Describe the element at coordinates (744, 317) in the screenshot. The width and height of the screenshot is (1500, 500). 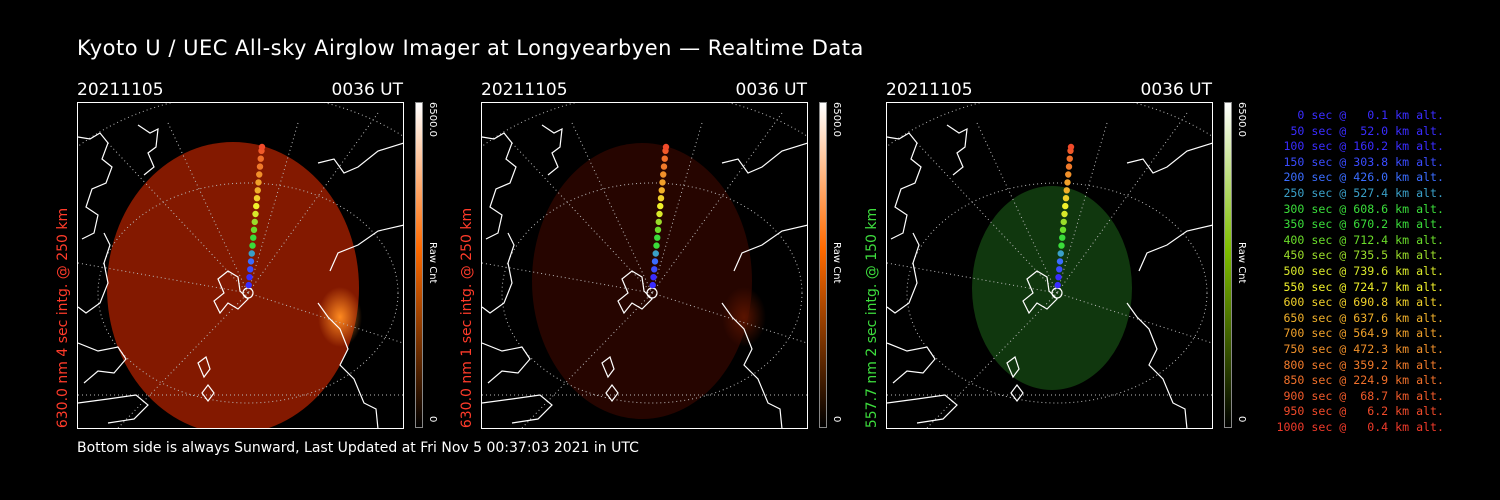
I see `aurora-spot` at that location.